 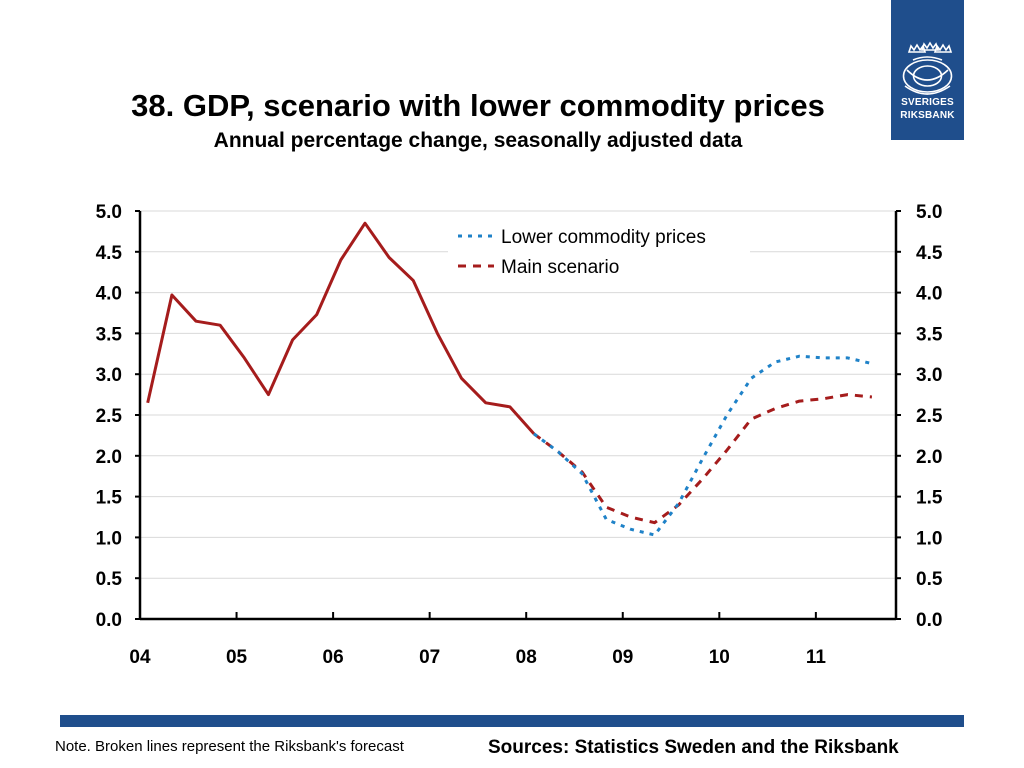 What do you see at coordinates (929, 294) in the screenshot?
I see `y-tick-label-right: 4.0` at bounding box center [929, 294].